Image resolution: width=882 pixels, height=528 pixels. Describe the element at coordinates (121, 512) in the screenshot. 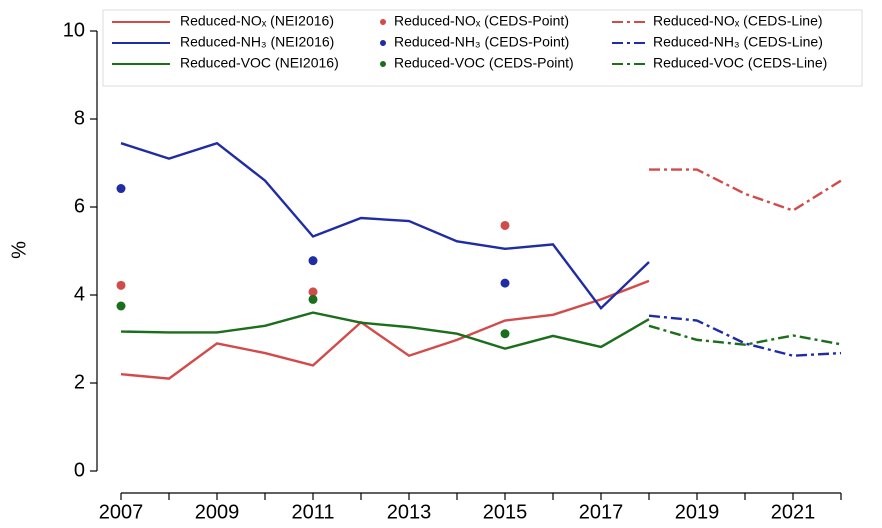

I see `x-tick-label: 2007` at that location.